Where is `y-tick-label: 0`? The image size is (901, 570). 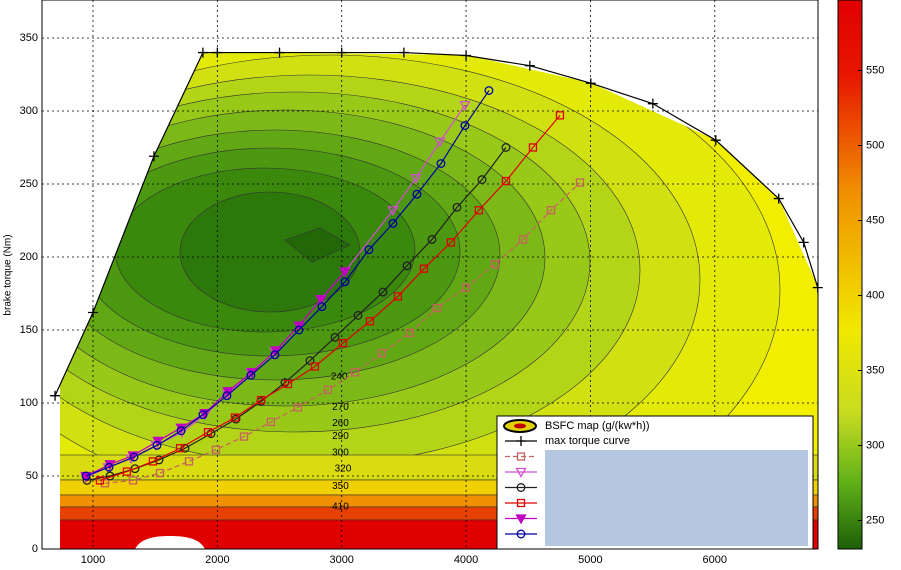
y-tick-label: 0 is located at coordinates (35, 549).